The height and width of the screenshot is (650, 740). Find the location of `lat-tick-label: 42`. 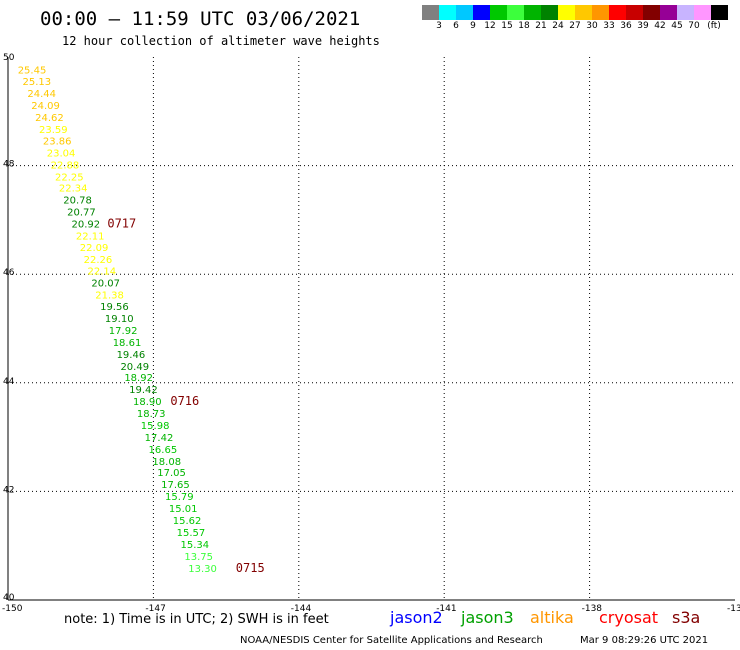

lat-tick-label: 42 is located at coordinates (8, 490).